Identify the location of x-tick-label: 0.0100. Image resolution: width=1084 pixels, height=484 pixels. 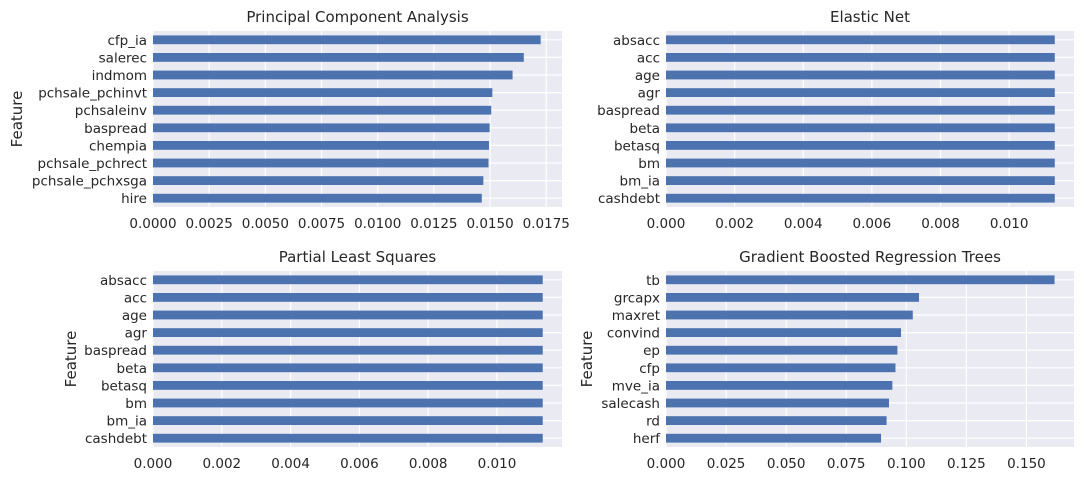
(377, 224).